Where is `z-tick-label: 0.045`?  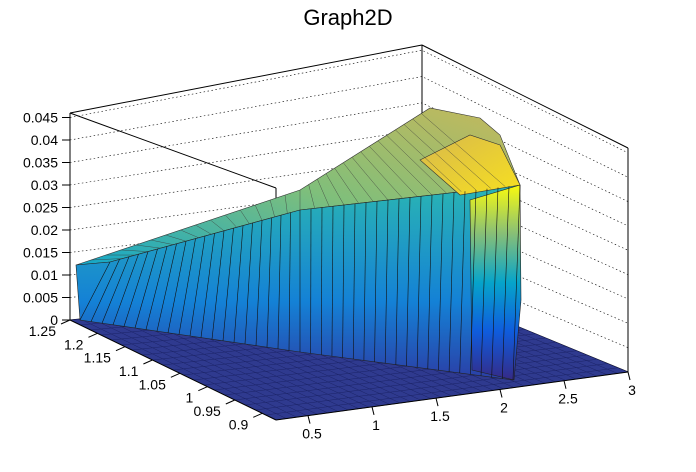 z-tick-label: 0.045 is located at coordinates (40, 118).